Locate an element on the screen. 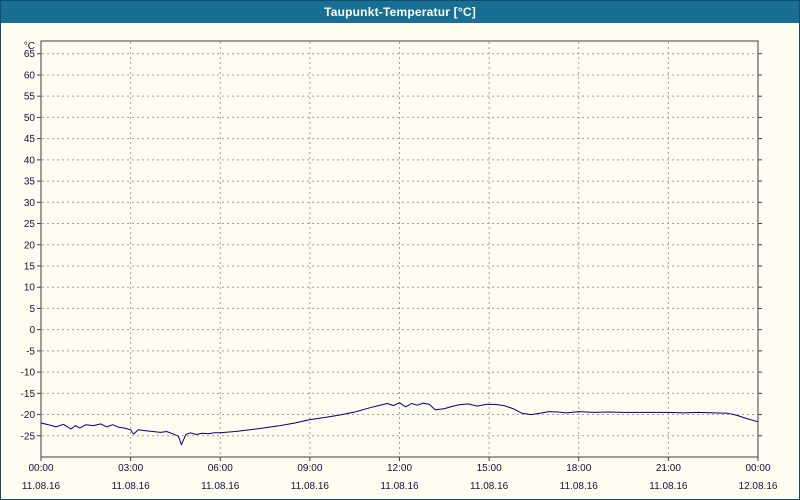 This screenshot has height=500, width=800. svg-text: 18:00 is located at coordinates (578, 468).